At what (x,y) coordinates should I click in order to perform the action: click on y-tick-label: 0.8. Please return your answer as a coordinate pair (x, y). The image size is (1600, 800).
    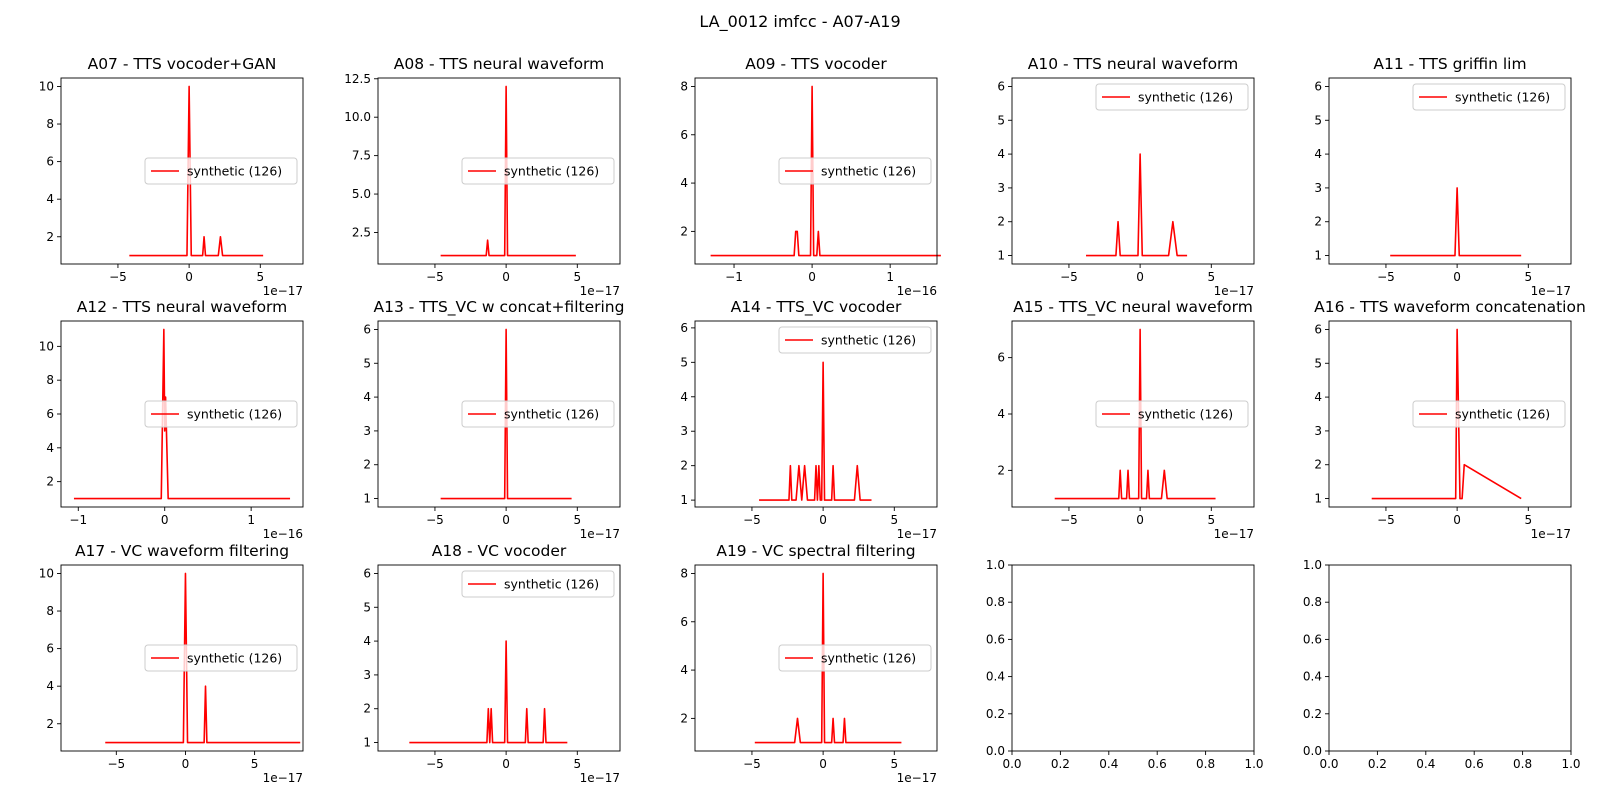
    Looking at the image, I should click on (1312, 602).